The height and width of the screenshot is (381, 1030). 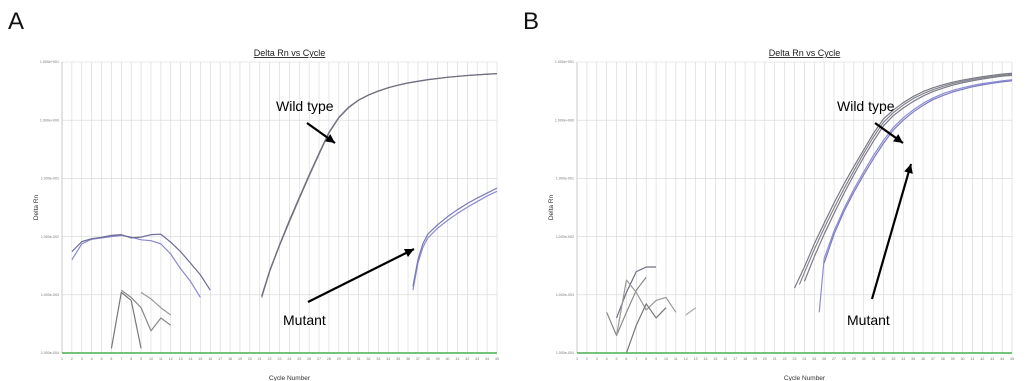 I want to click on x-tick-label: 11, so click(x=161, y=359).